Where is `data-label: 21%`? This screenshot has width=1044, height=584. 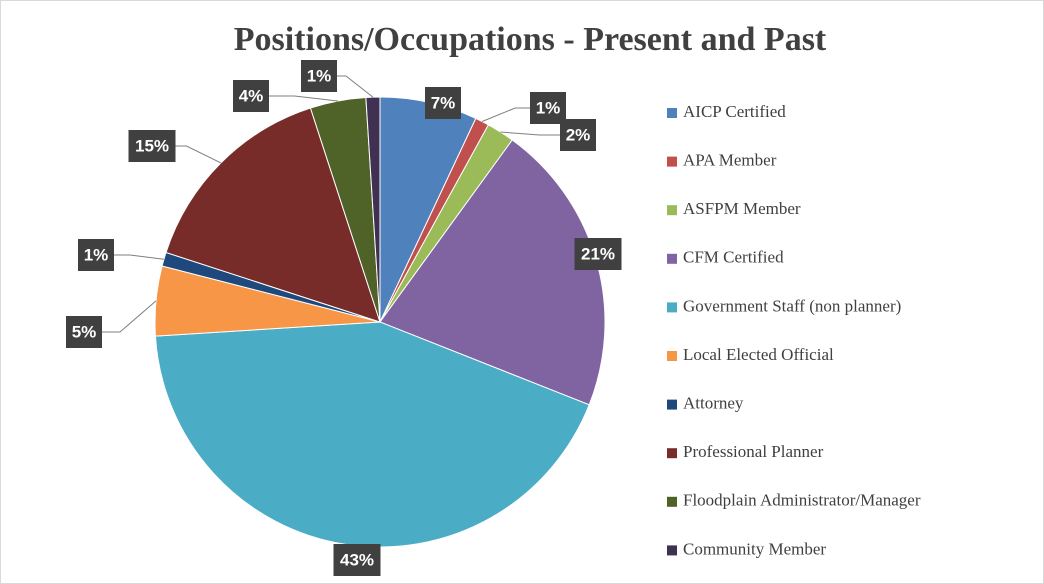
data-label: 21% is located at coordinates (598, 253).